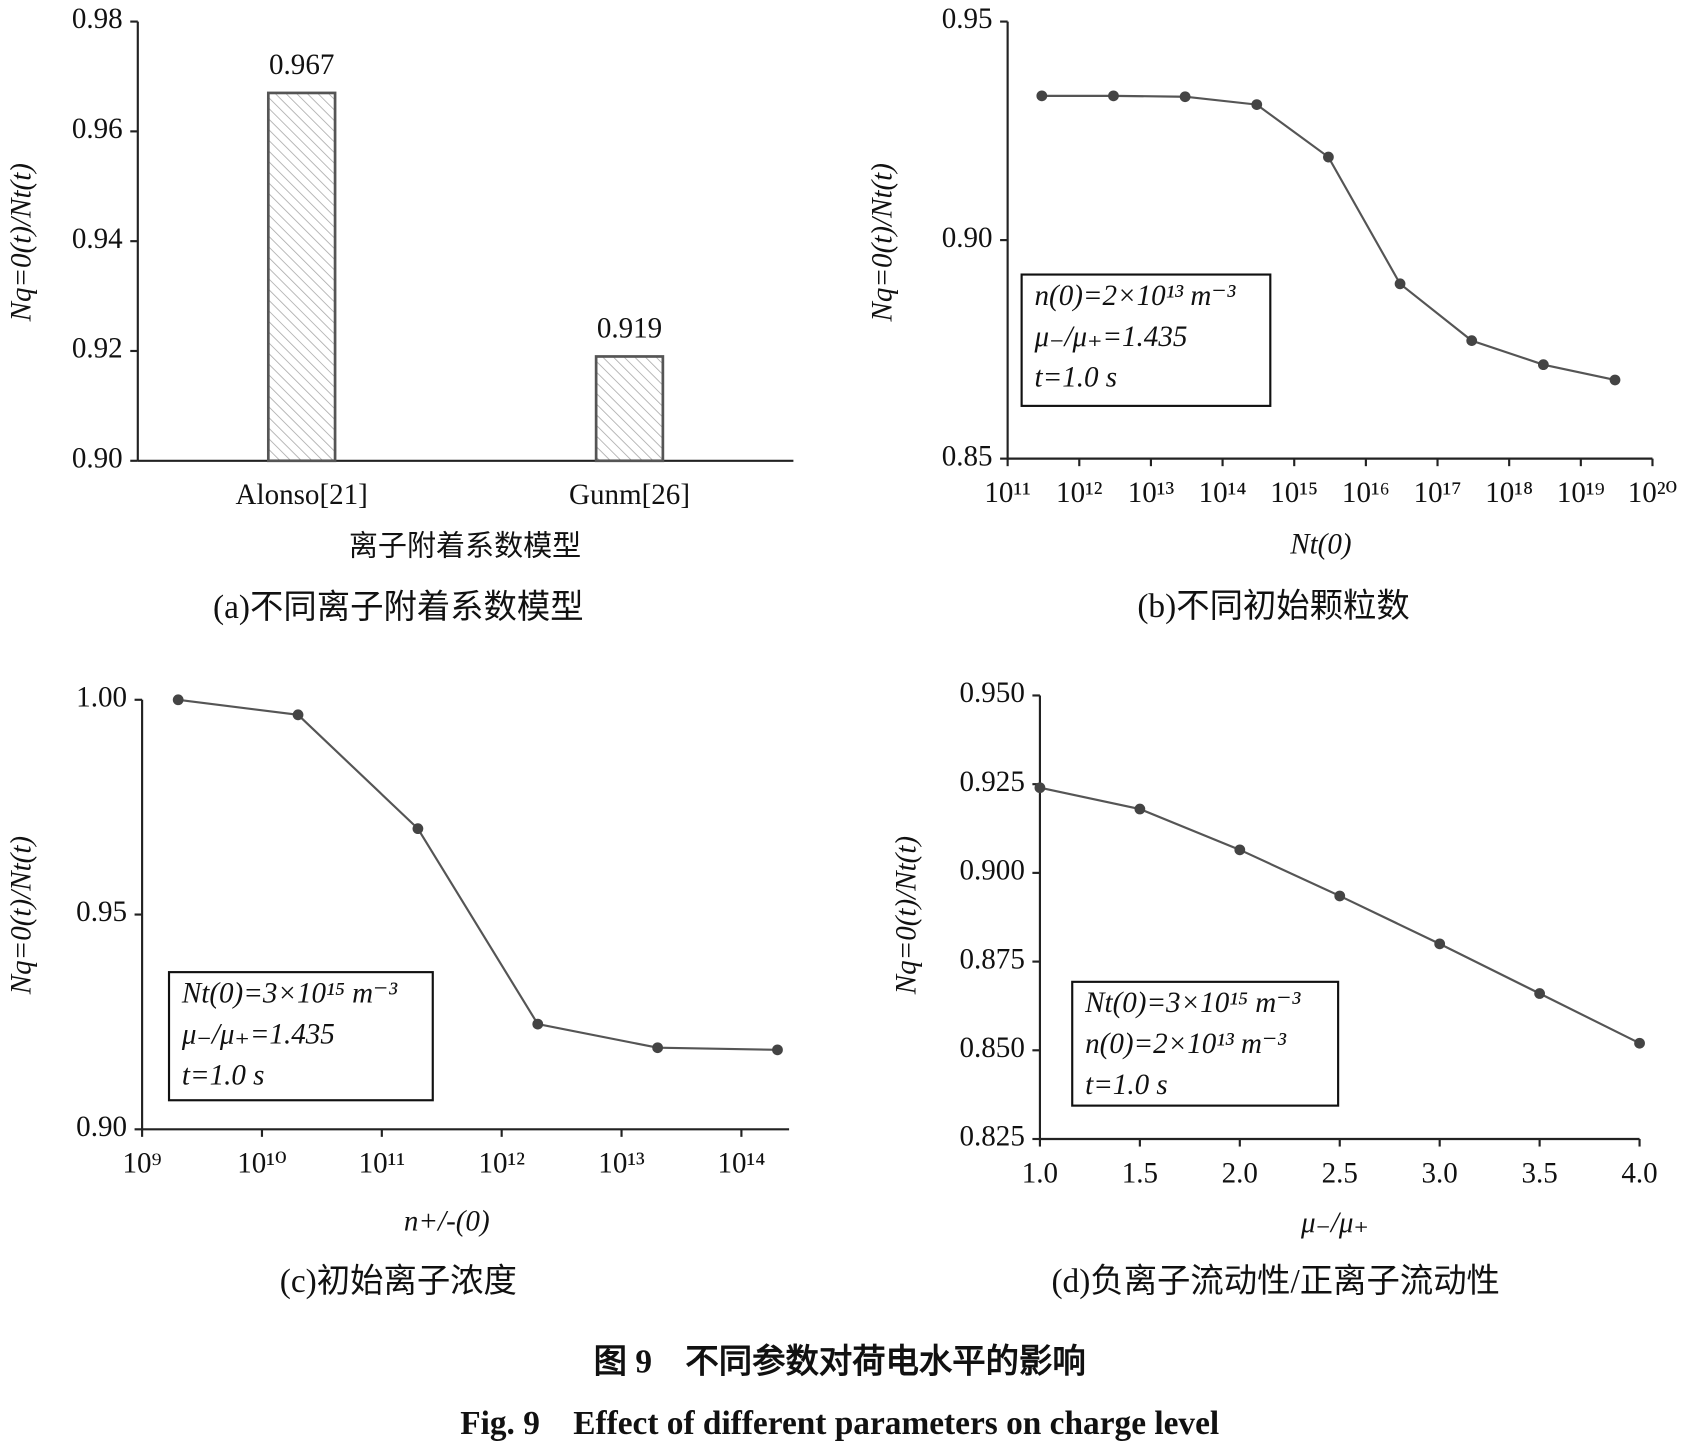 Image resolution: width=1688 pixels, height=1448 pixels. I want to click on x-tick-label: 10⁹, so click(142, 1164).